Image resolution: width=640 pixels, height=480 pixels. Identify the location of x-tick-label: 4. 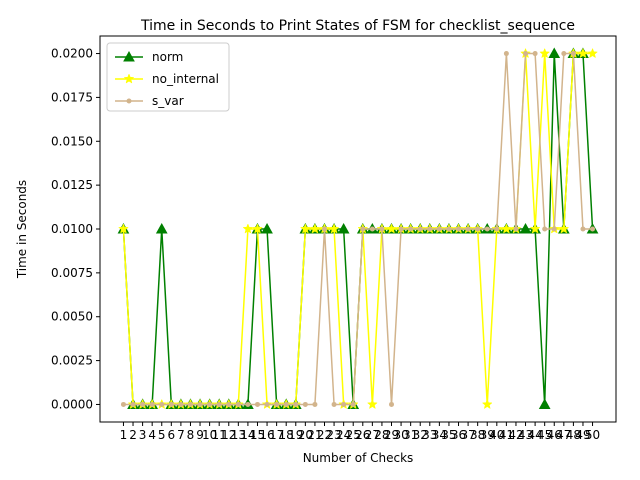
(152, 435).